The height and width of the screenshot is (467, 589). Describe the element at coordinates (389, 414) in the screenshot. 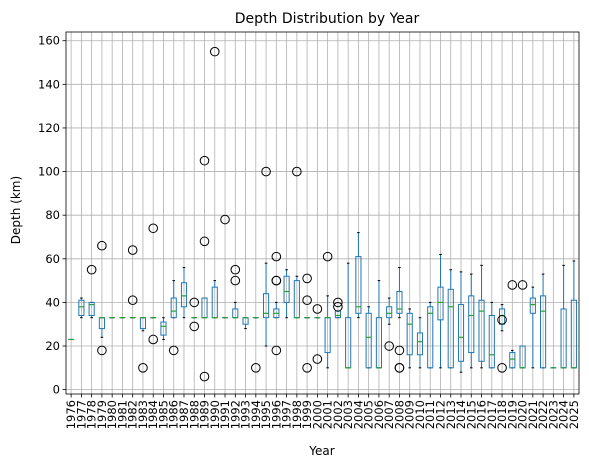

I see `x-tick-label: 2007` at that location.